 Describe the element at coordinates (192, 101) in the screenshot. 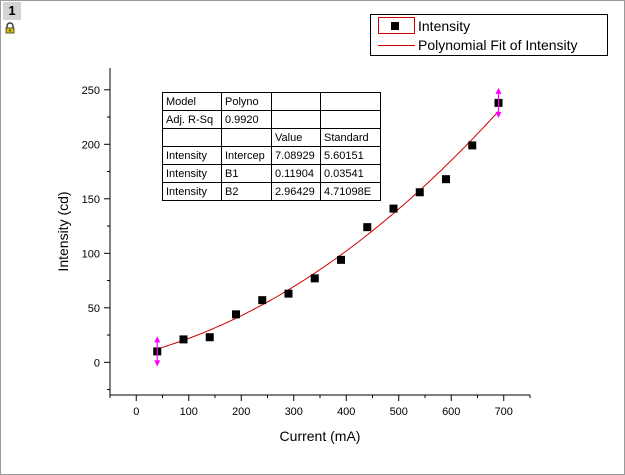

I see `fit-table-cell: Model` at that location.